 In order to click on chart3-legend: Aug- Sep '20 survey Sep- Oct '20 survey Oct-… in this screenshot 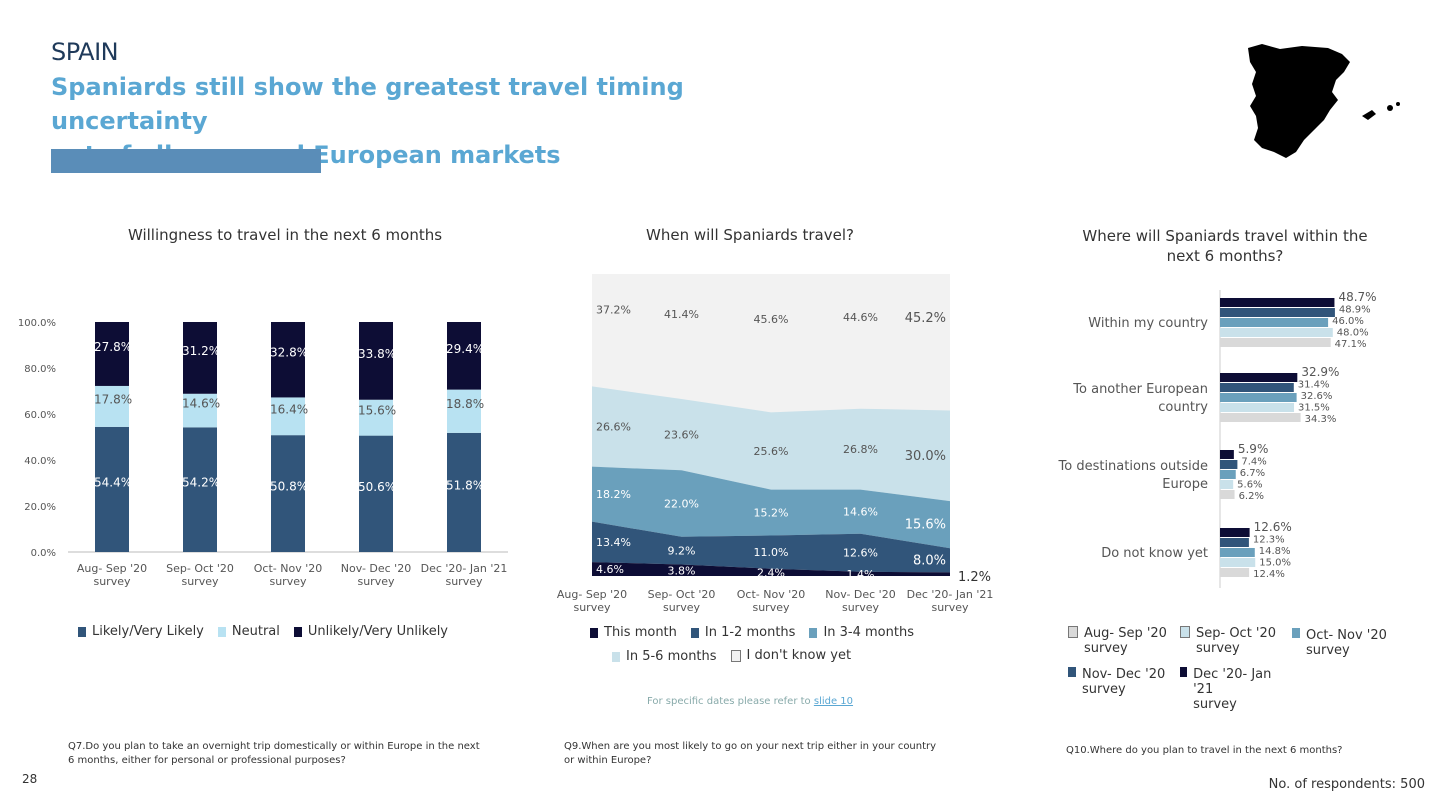, I will do `click(1248, 673)`.